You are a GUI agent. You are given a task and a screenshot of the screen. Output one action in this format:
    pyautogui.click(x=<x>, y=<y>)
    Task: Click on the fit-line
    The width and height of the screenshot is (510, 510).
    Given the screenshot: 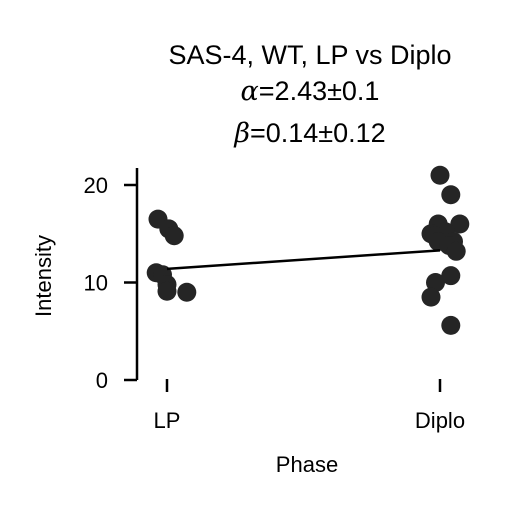 What is the action you would take?
    pyautogui.click(x=303, y=260)
    